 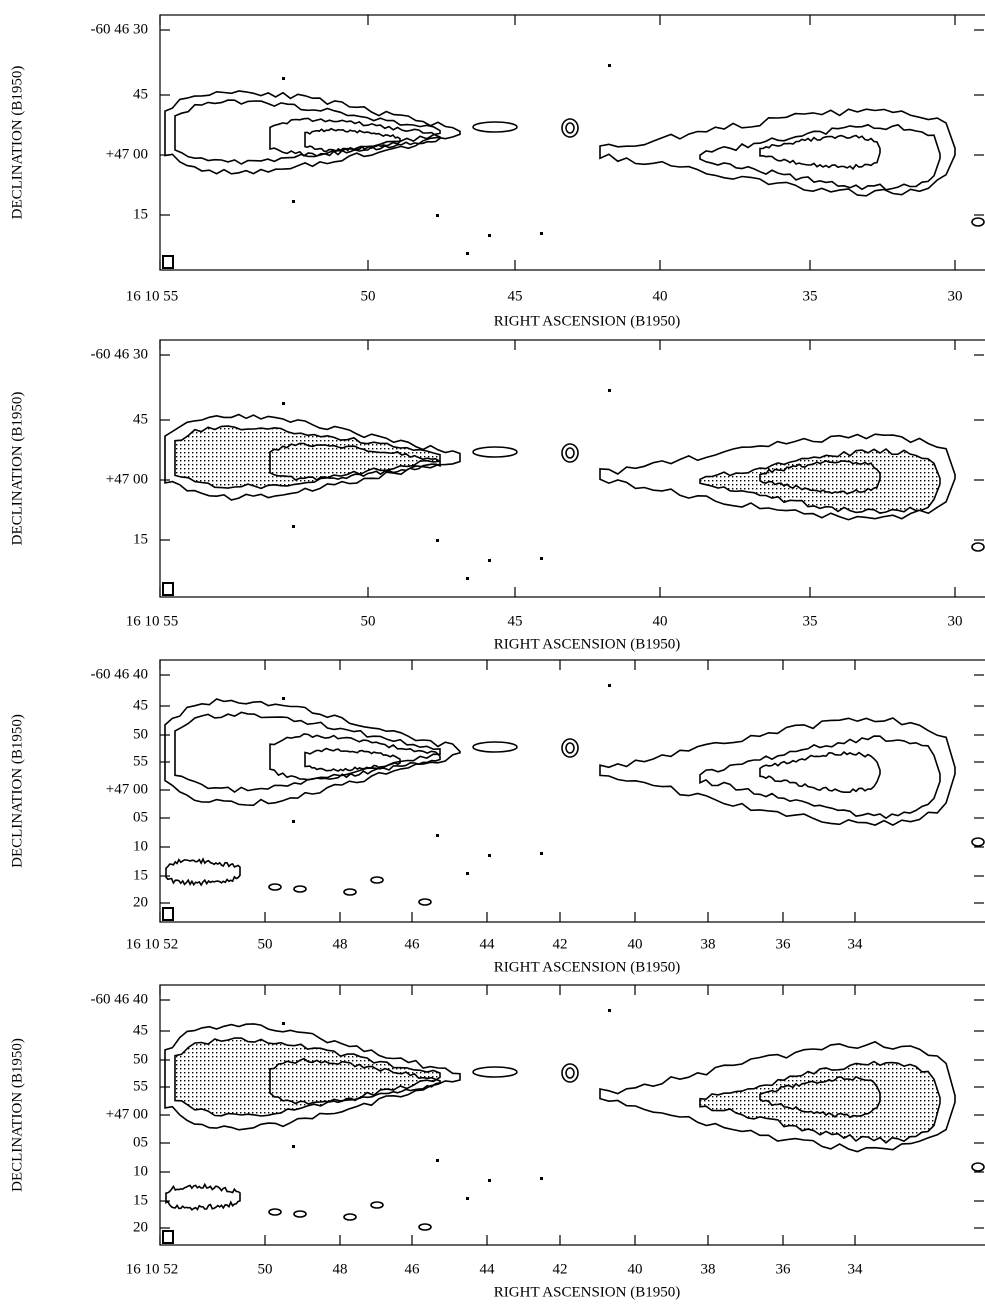 I want to click on x-tick-label: 44, so click(x=488, y=944).